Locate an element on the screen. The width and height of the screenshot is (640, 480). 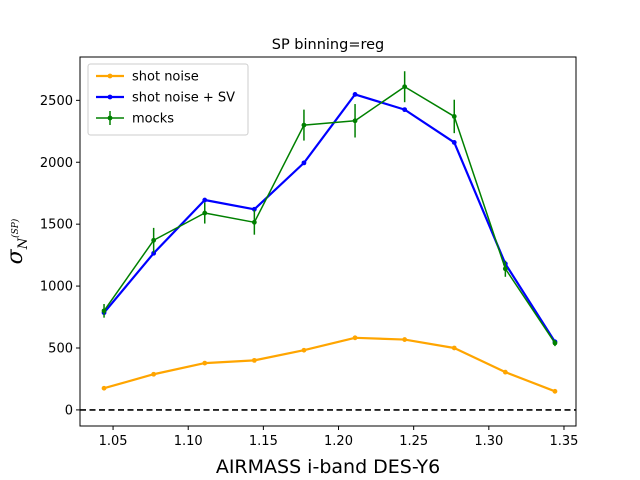
x-tick-label: 1.30 is located at coordinates (488, 441).